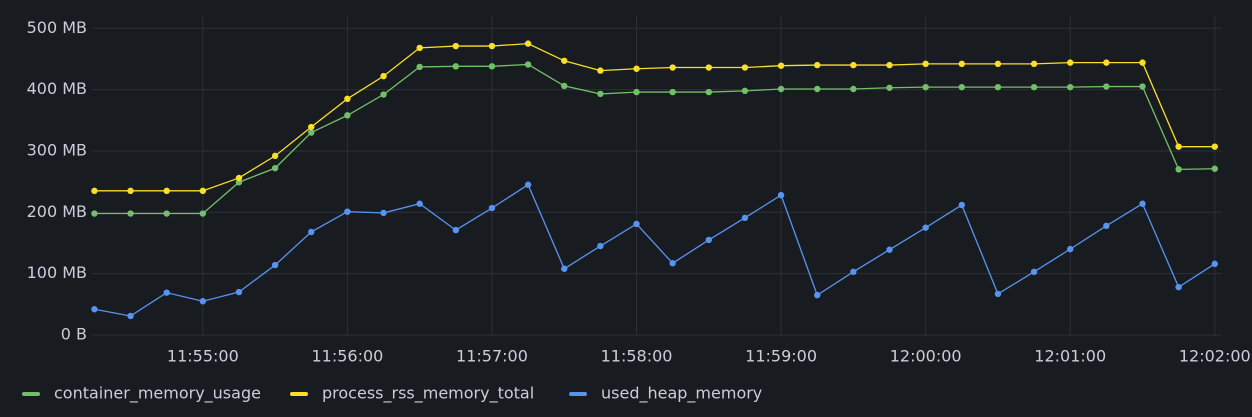 Image resolution: width=1252 pixels, height=417 pixels. What do you see at coordinates (637, 356) in the screenshot?
I see `x-tick-label: 11:58:00` at bounding box center [637, 356].